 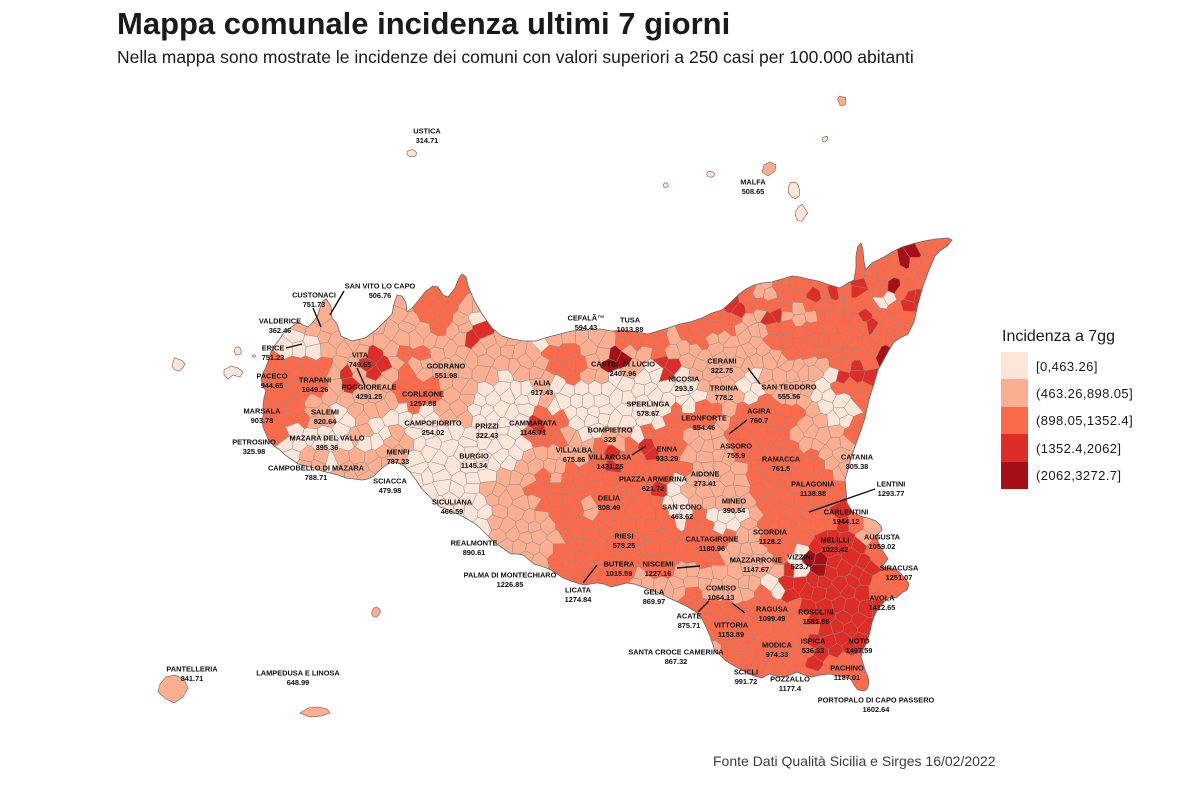 I want to click on svg-text: PETROSINO, so click(x=254, y=441).